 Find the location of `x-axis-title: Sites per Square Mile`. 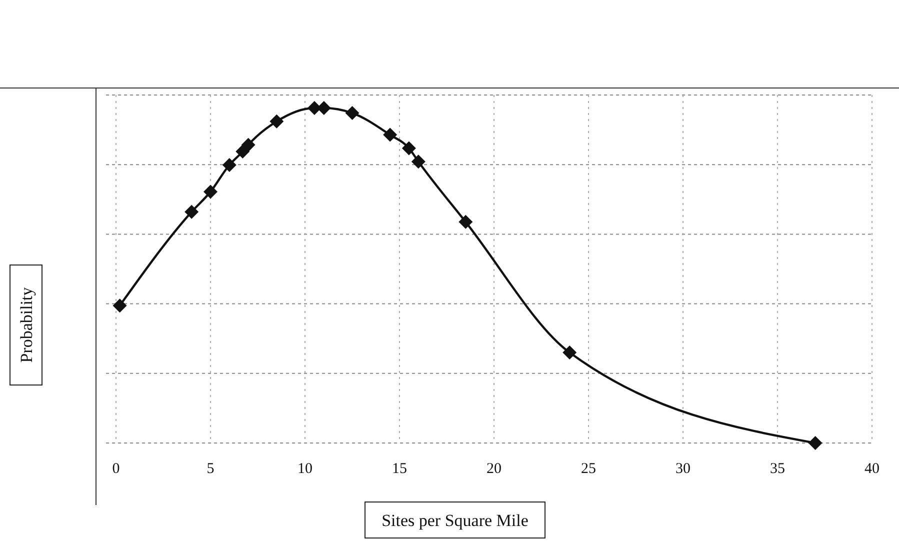

x-axis-title: Sites per Square Mile is located at coordinates (455, 520).